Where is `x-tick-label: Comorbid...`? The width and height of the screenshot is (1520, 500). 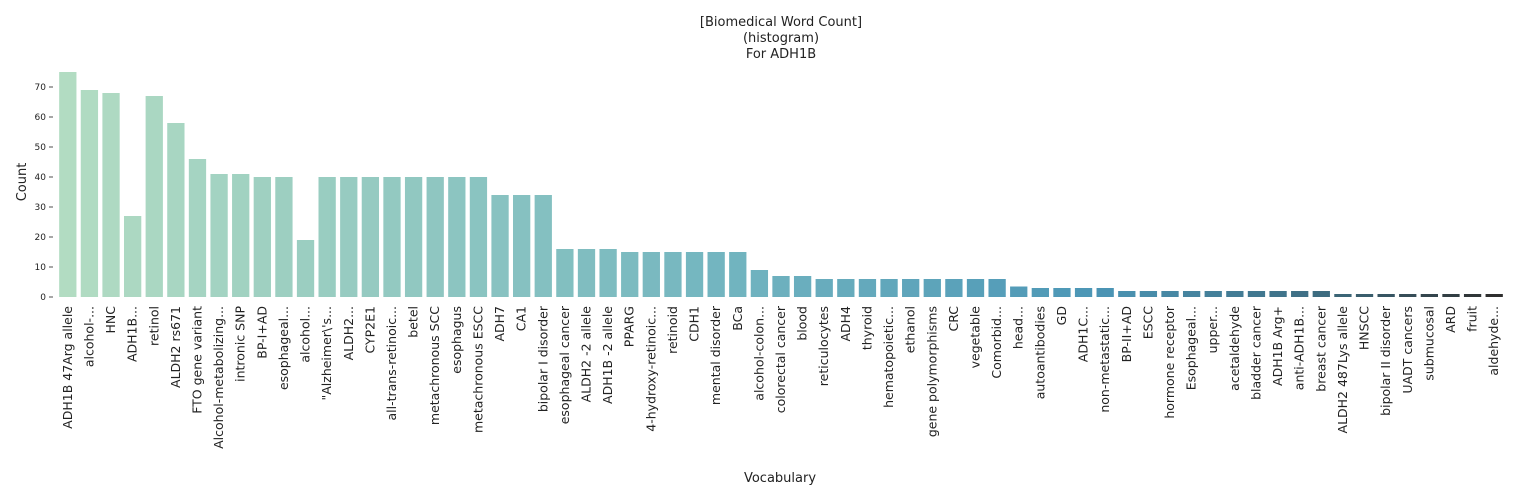
x-tick-label: Comorbid... is located at coordinates (996, 342).